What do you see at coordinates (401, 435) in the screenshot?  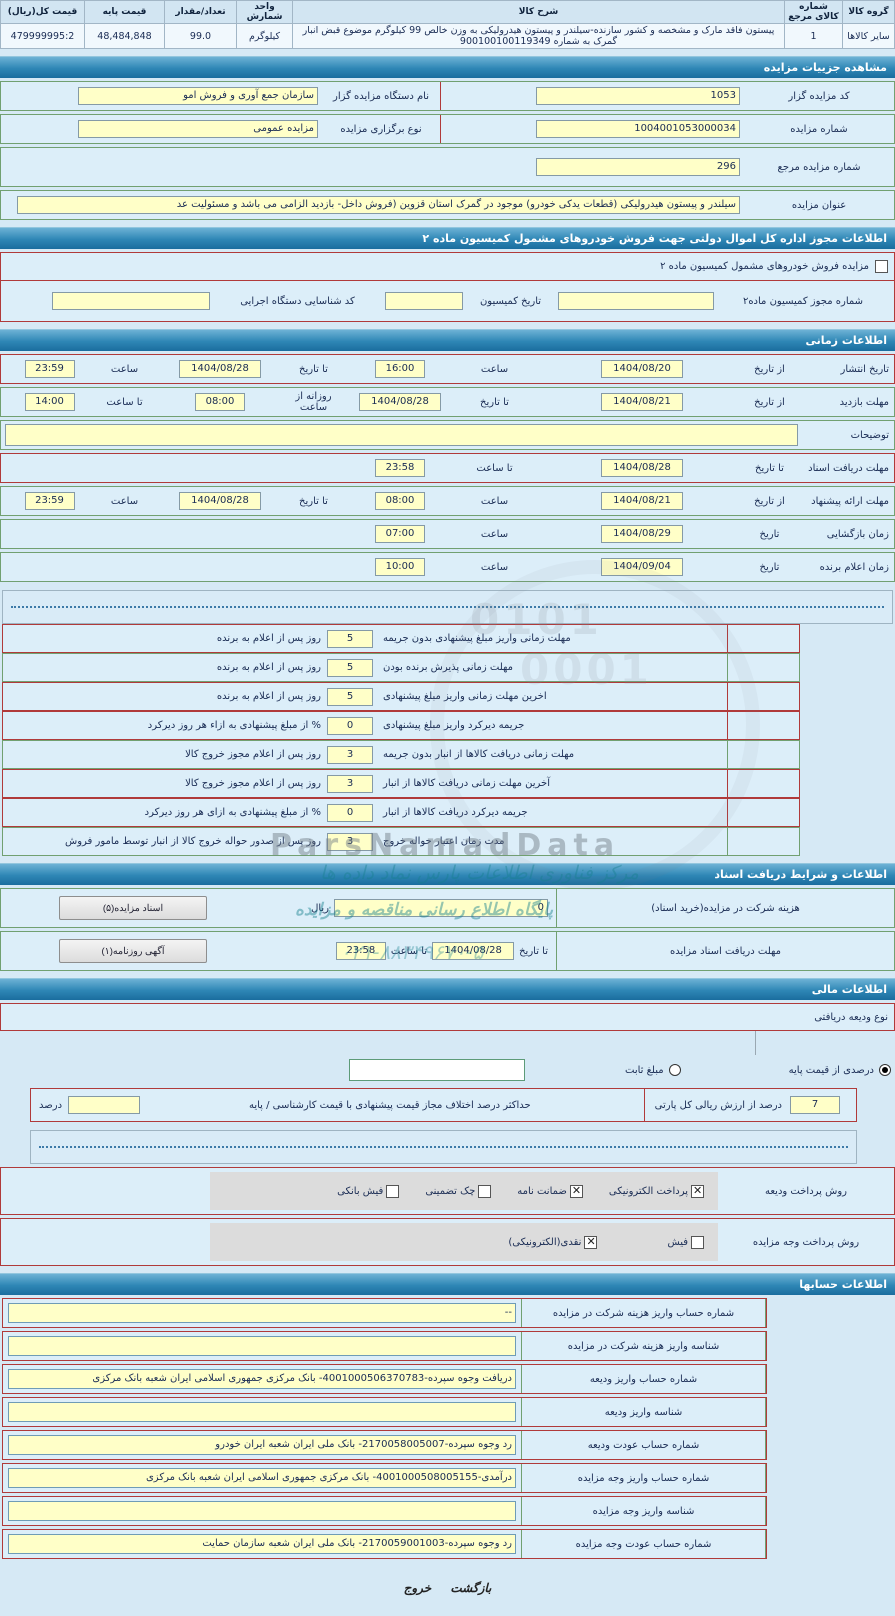 I see `description-field` at bounding box center [401, 435].